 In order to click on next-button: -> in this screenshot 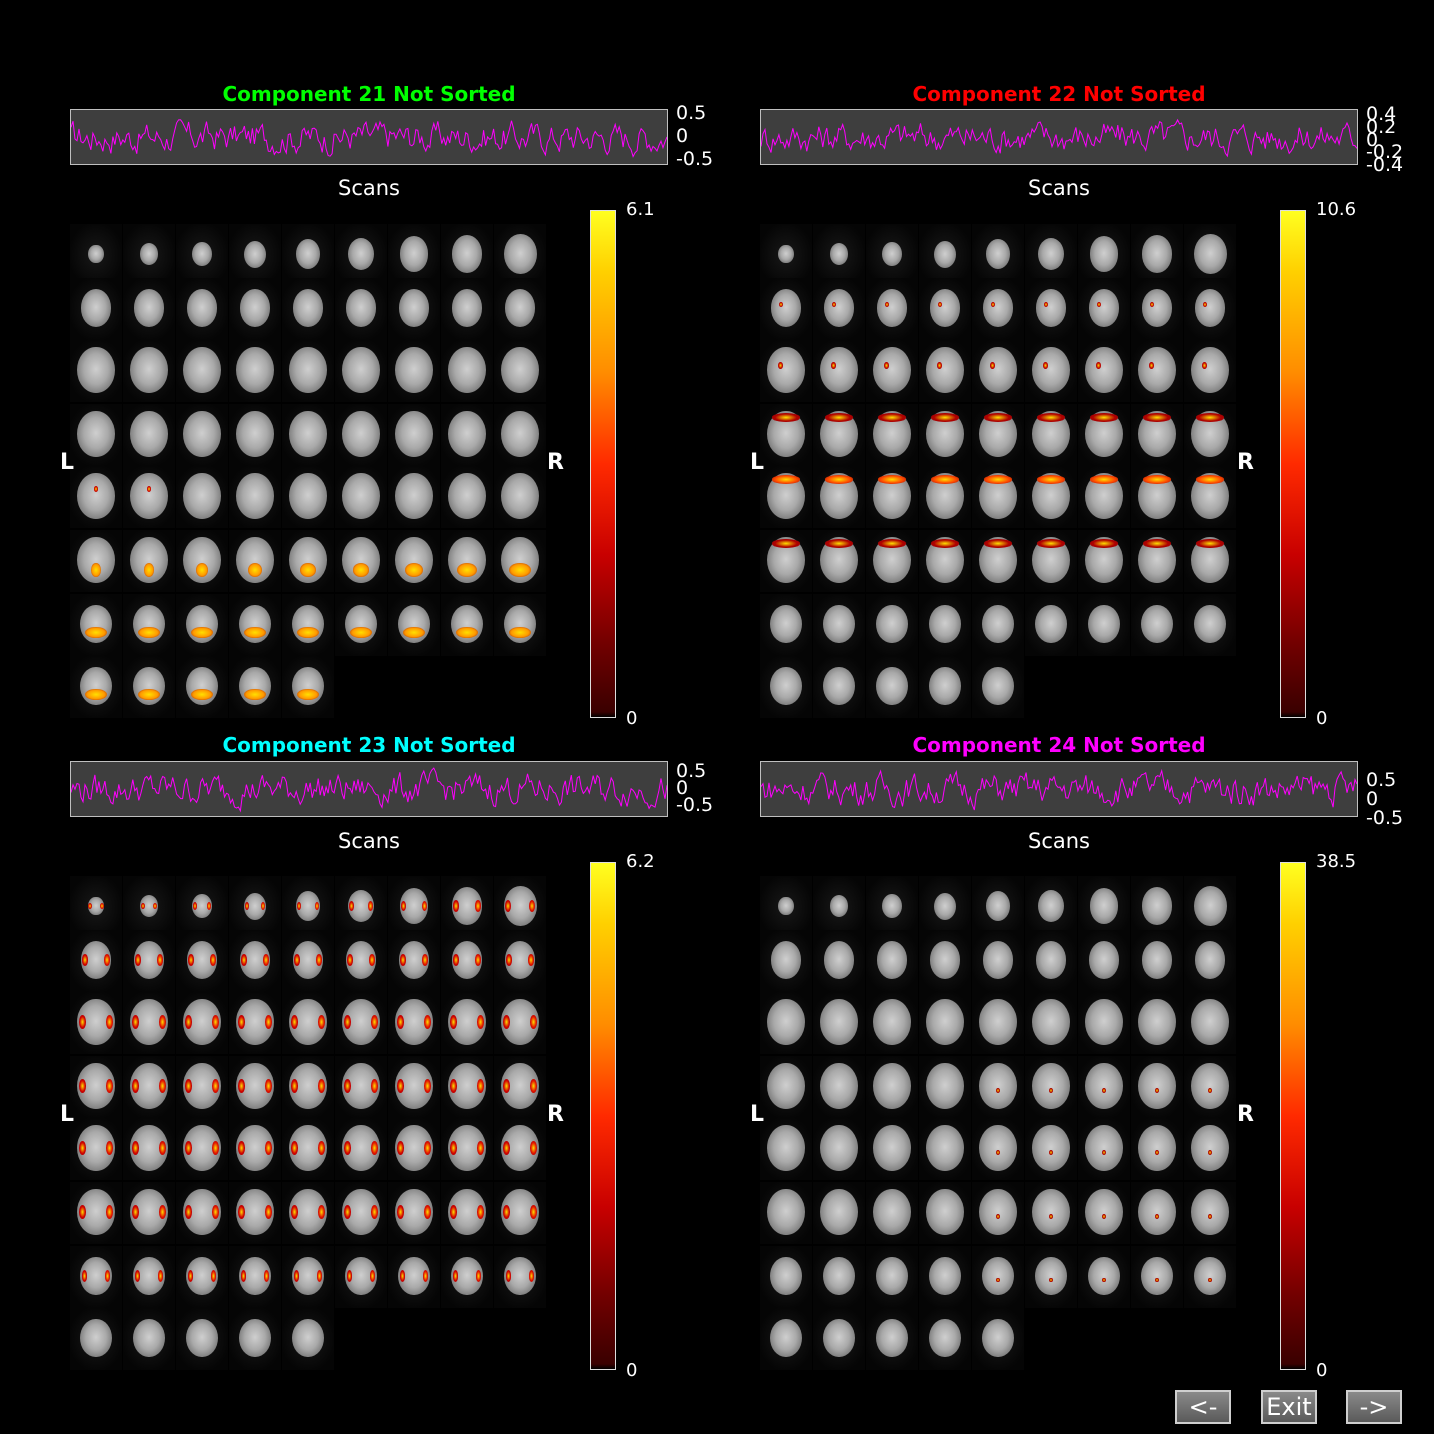, I will do `click(1374, 1407)`.